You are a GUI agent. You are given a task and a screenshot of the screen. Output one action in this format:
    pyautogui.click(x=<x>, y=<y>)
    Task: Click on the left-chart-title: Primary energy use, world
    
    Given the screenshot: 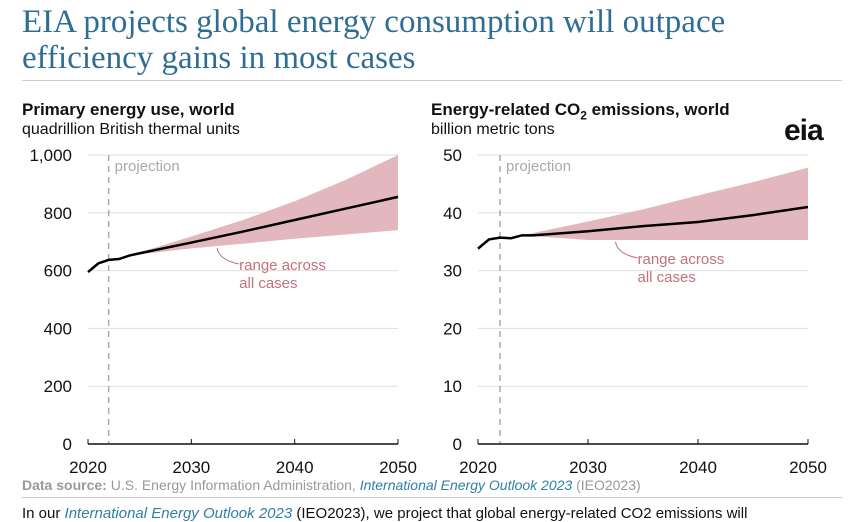 What is the action you would take?
    pyautogui.click(x=128, y=109)
    